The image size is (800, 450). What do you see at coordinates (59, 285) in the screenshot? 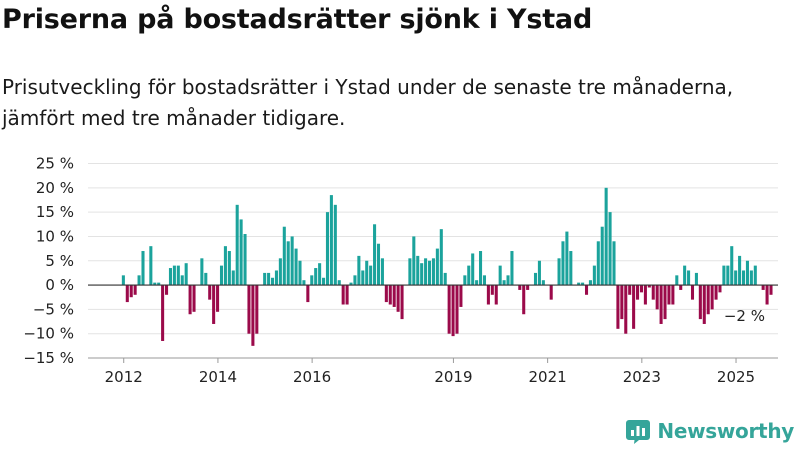
I see `y-tick-label: 0 %` at bounding box center [59, 285].